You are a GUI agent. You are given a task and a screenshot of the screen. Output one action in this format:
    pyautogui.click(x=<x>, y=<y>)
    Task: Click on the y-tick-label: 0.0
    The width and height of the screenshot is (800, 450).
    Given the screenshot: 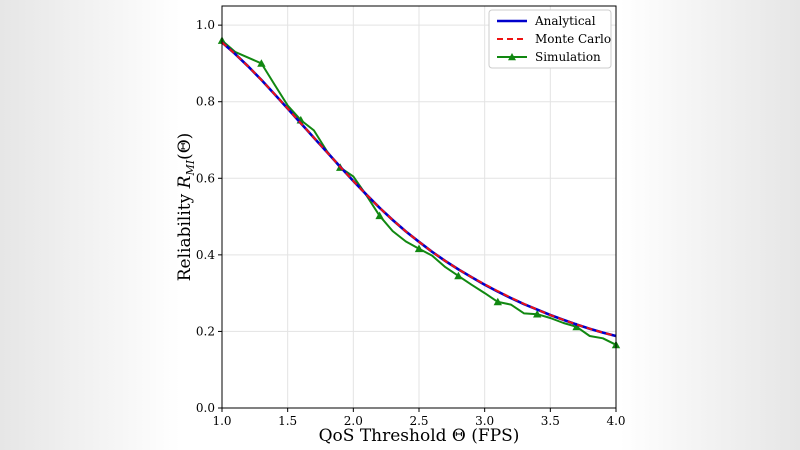 What is the action you would take?
    pyautogui.click(x=205, y=408)
    